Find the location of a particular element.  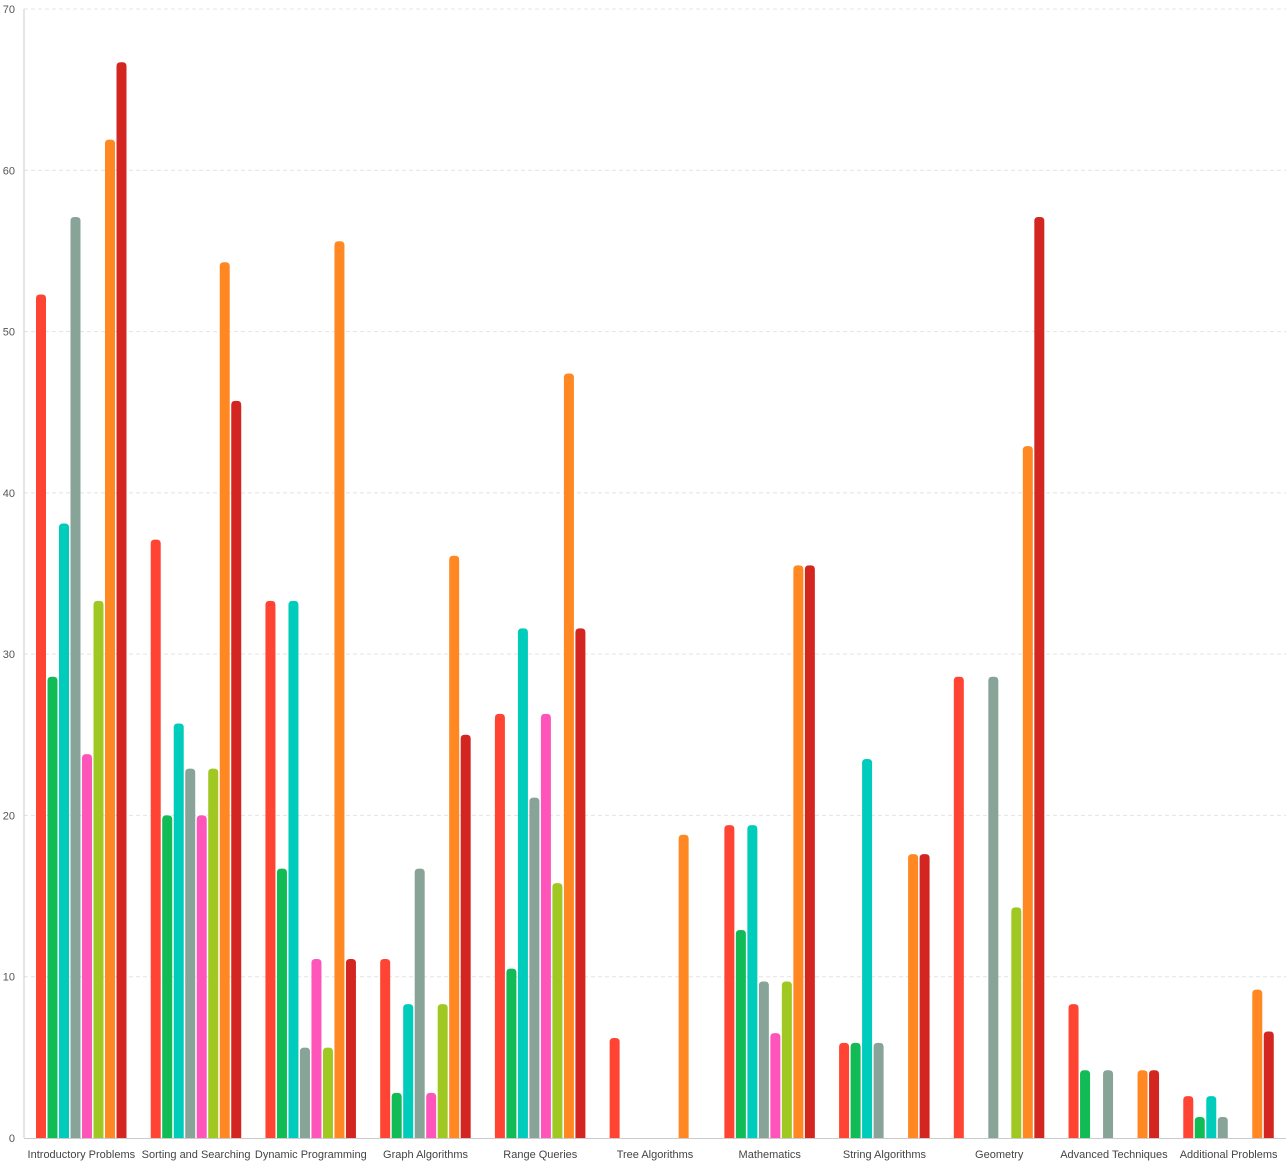

x-category-label: Graph Algorithms is located at coordinates (425, 1155).